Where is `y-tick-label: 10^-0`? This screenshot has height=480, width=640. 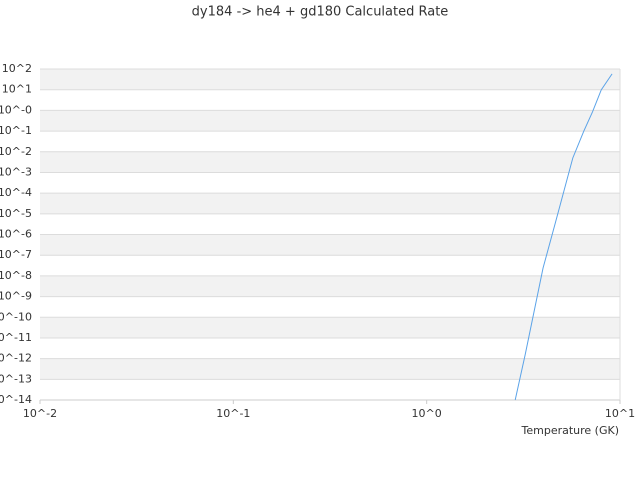 y-tick-label: 10^-0 is located at coordinates (16, 109).